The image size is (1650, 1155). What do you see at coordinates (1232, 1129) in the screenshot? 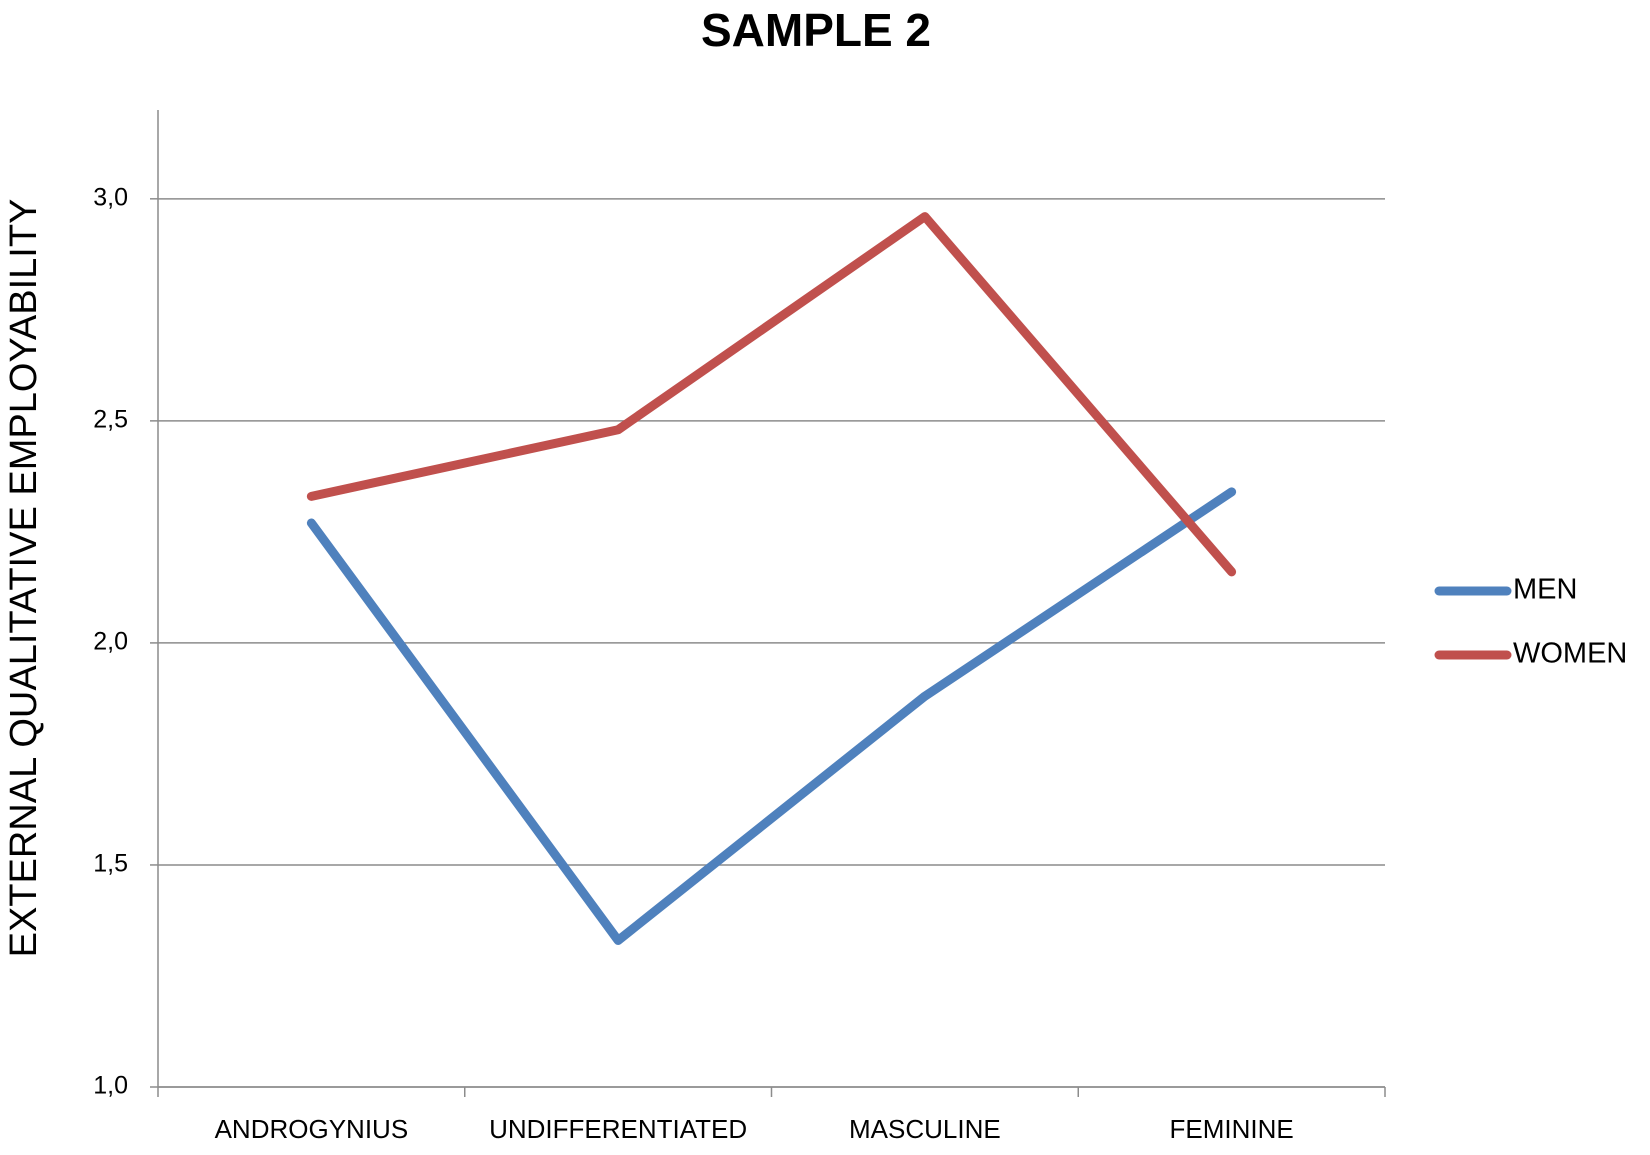
I see `x-tick-label: FEMININE` at bounding box center [1232, 1129].